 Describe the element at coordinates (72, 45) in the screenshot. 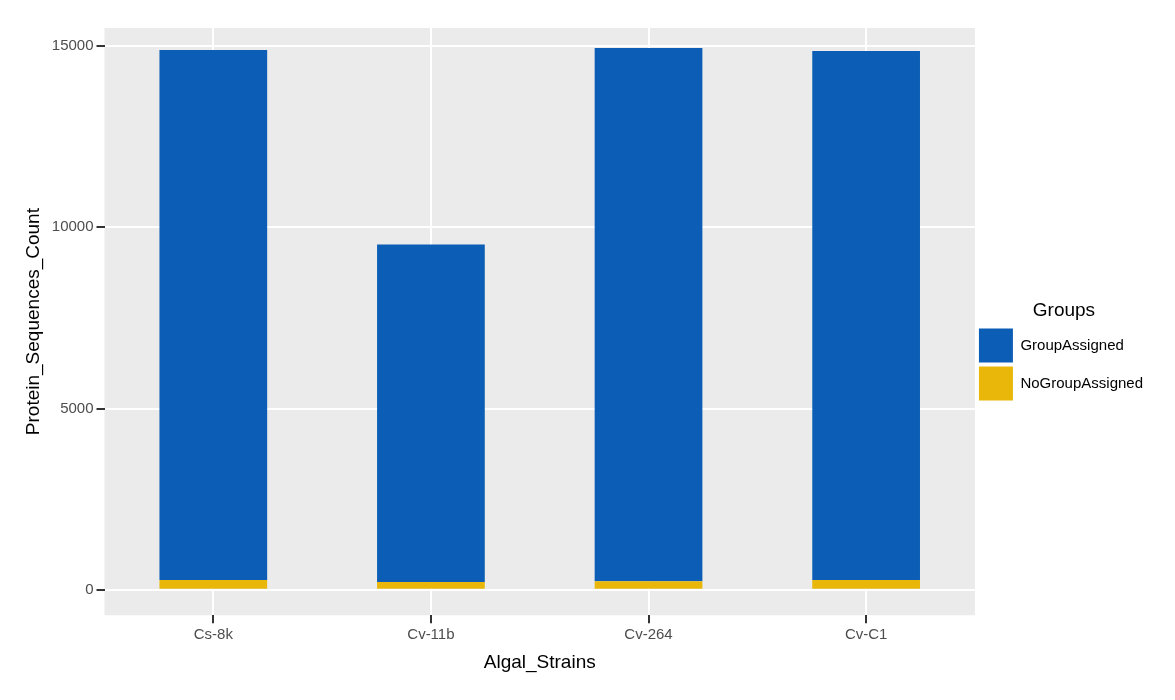

I see `y-tick-label: 15000` at that location.